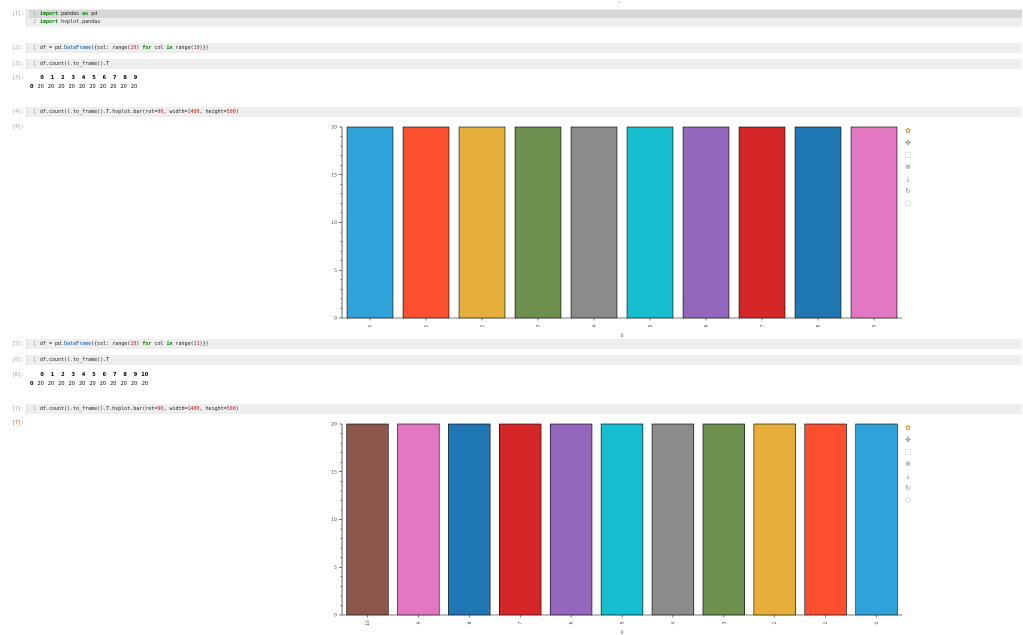  Describe the element at coordinates (368, 623) in the screenshot. I see `x-tick-label: 10` at that location.